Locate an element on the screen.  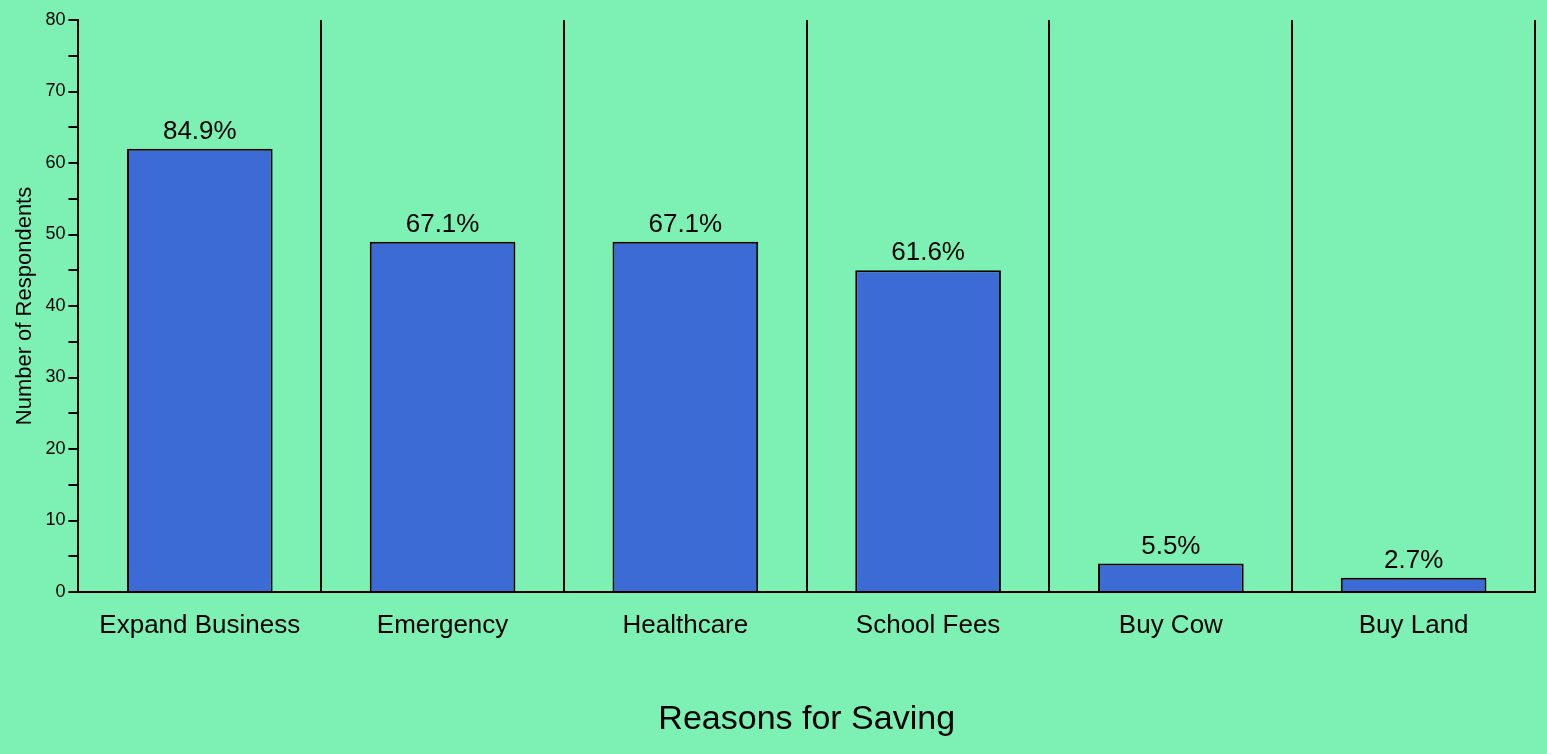
y-tick-label: 20 is located at coordinates (55, 447).